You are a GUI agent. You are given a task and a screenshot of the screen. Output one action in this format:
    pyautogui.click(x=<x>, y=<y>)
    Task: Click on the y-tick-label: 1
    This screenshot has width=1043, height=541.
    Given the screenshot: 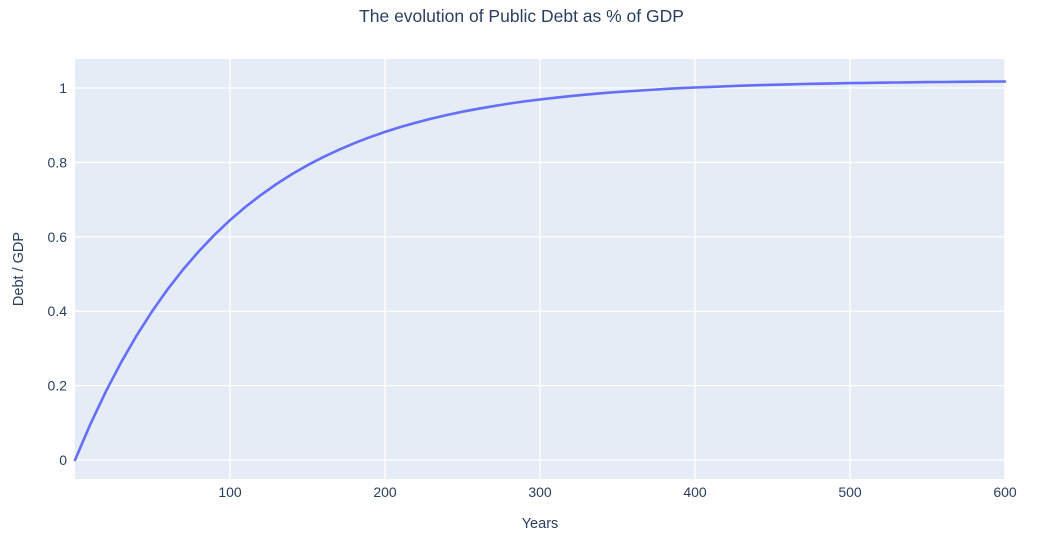 What is the action you would take?
    pyautogui.click(x=63, y=88)
    